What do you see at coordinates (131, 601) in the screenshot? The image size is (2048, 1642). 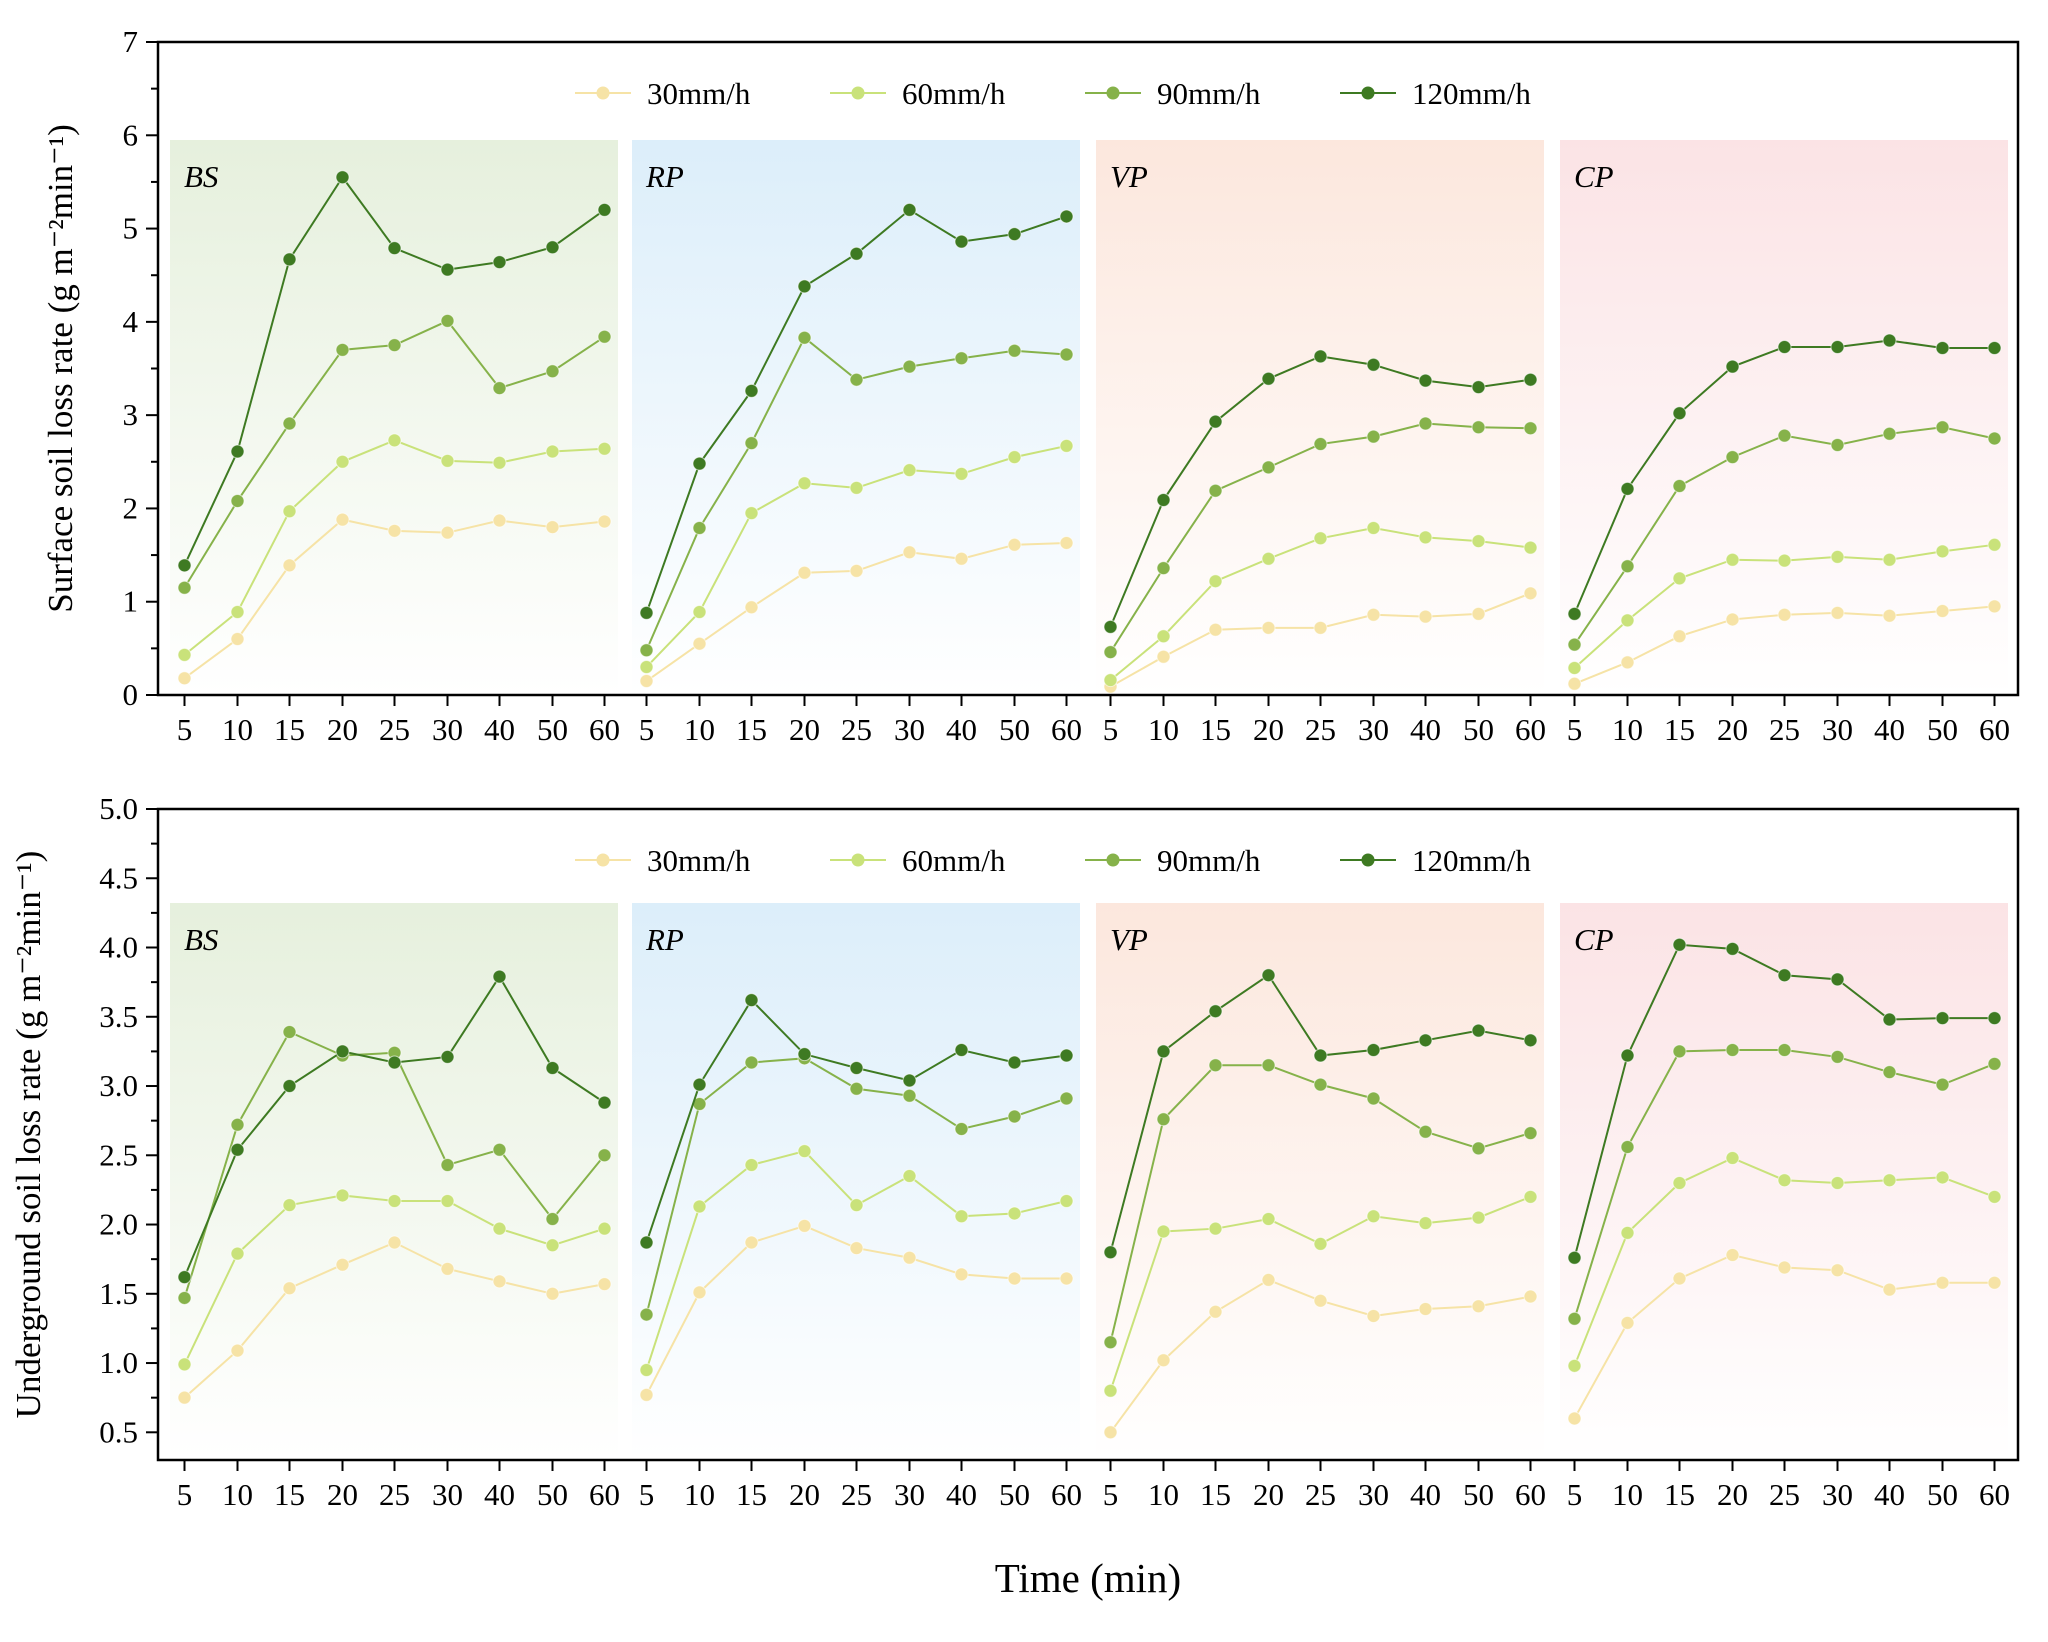 I see `y-tick-label: 1` at bounding box center [131, 601].